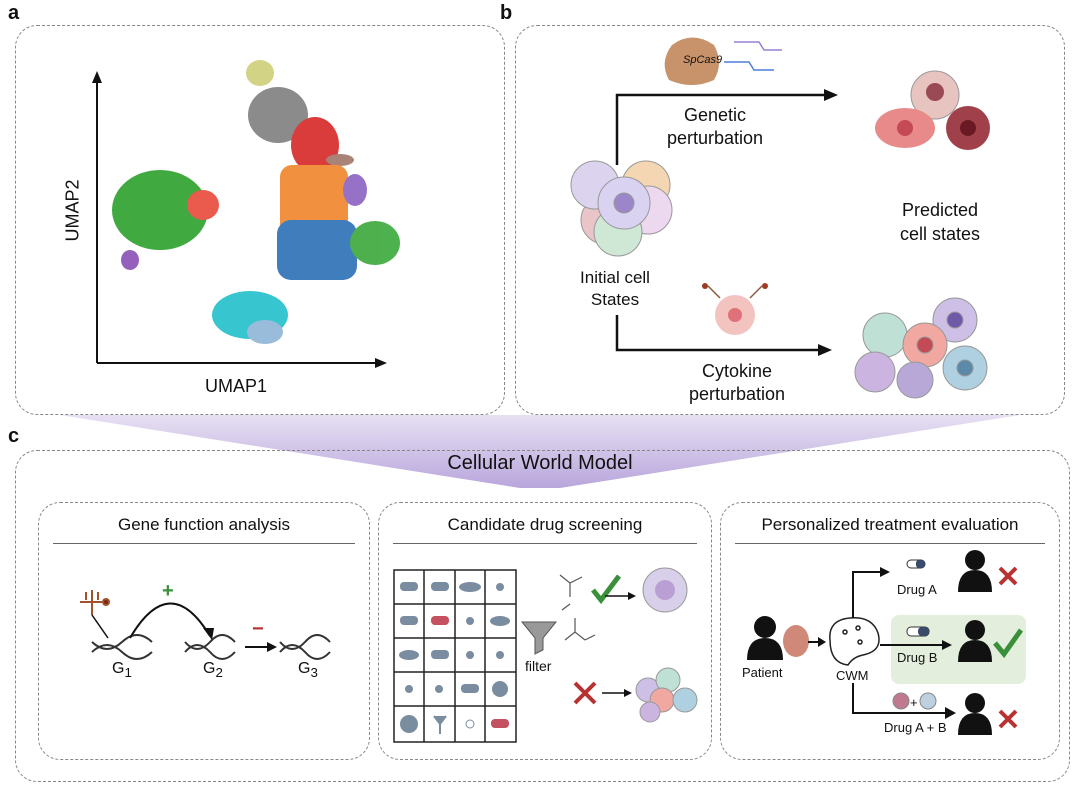  I want to click on drug-a-cell-icon, so click(901, 701).